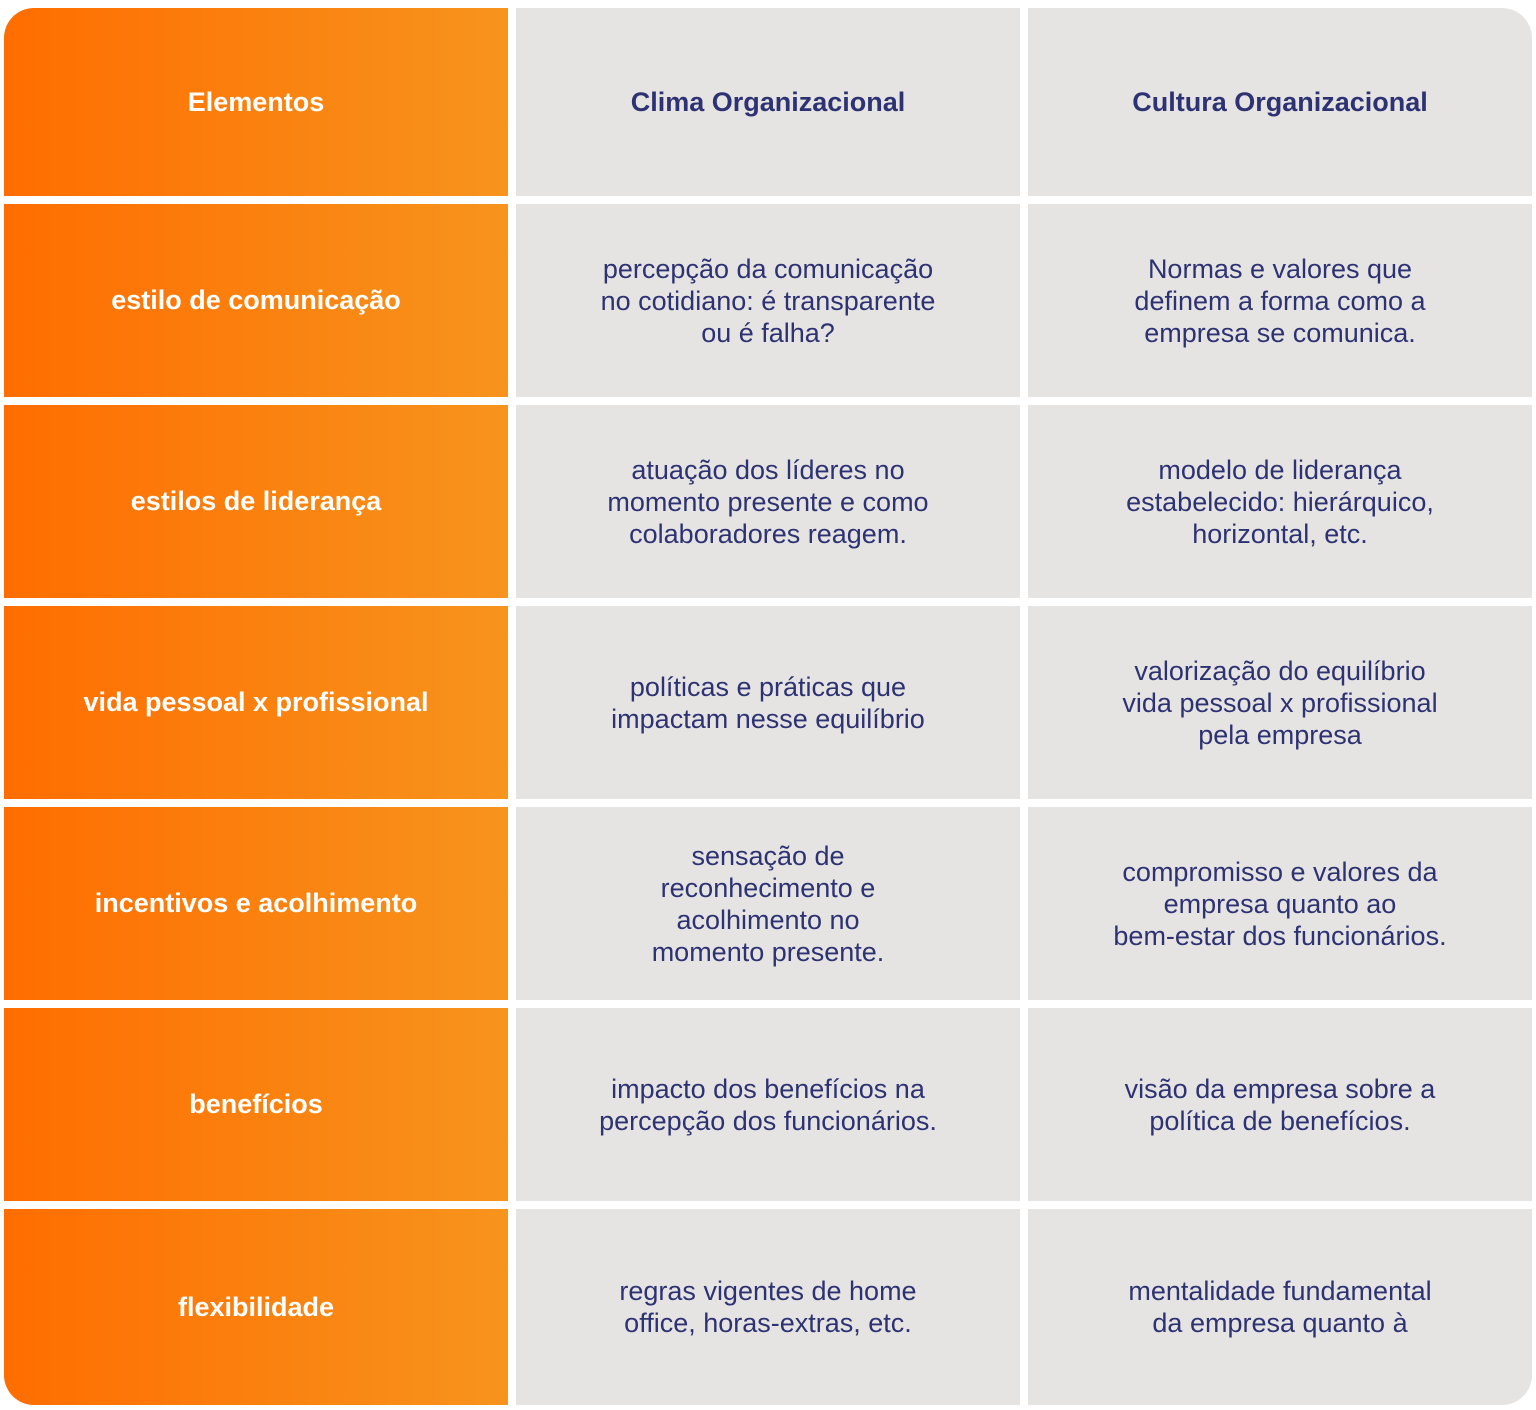  I want to click on cell-text: regras vigentes de home, so click(768, 1291).